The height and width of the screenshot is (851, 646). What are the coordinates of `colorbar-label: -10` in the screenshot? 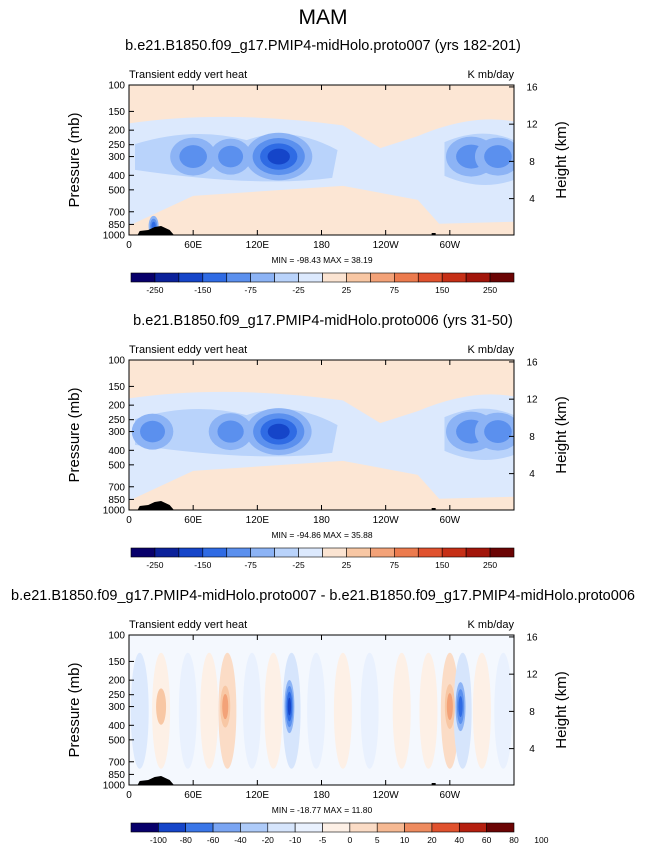 It's located at (295, 840).